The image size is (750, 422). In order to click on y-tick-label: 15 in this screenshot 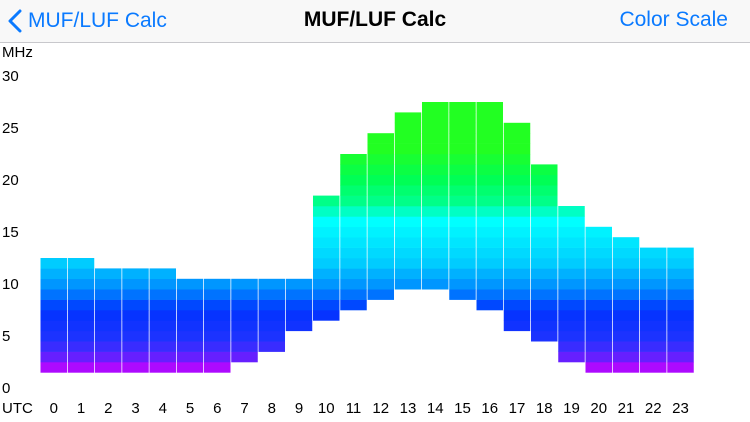, I will do `click(10, 232)`.